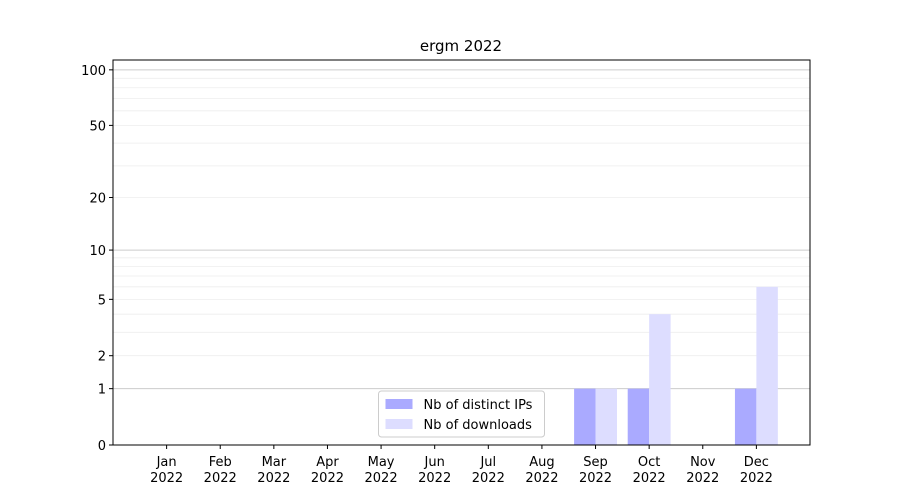 The width and height of the screenshot is (900, 500). Describe the element at coordinates (97, 199) in the screenshot. I see `y-tick-label: 20` at that location.